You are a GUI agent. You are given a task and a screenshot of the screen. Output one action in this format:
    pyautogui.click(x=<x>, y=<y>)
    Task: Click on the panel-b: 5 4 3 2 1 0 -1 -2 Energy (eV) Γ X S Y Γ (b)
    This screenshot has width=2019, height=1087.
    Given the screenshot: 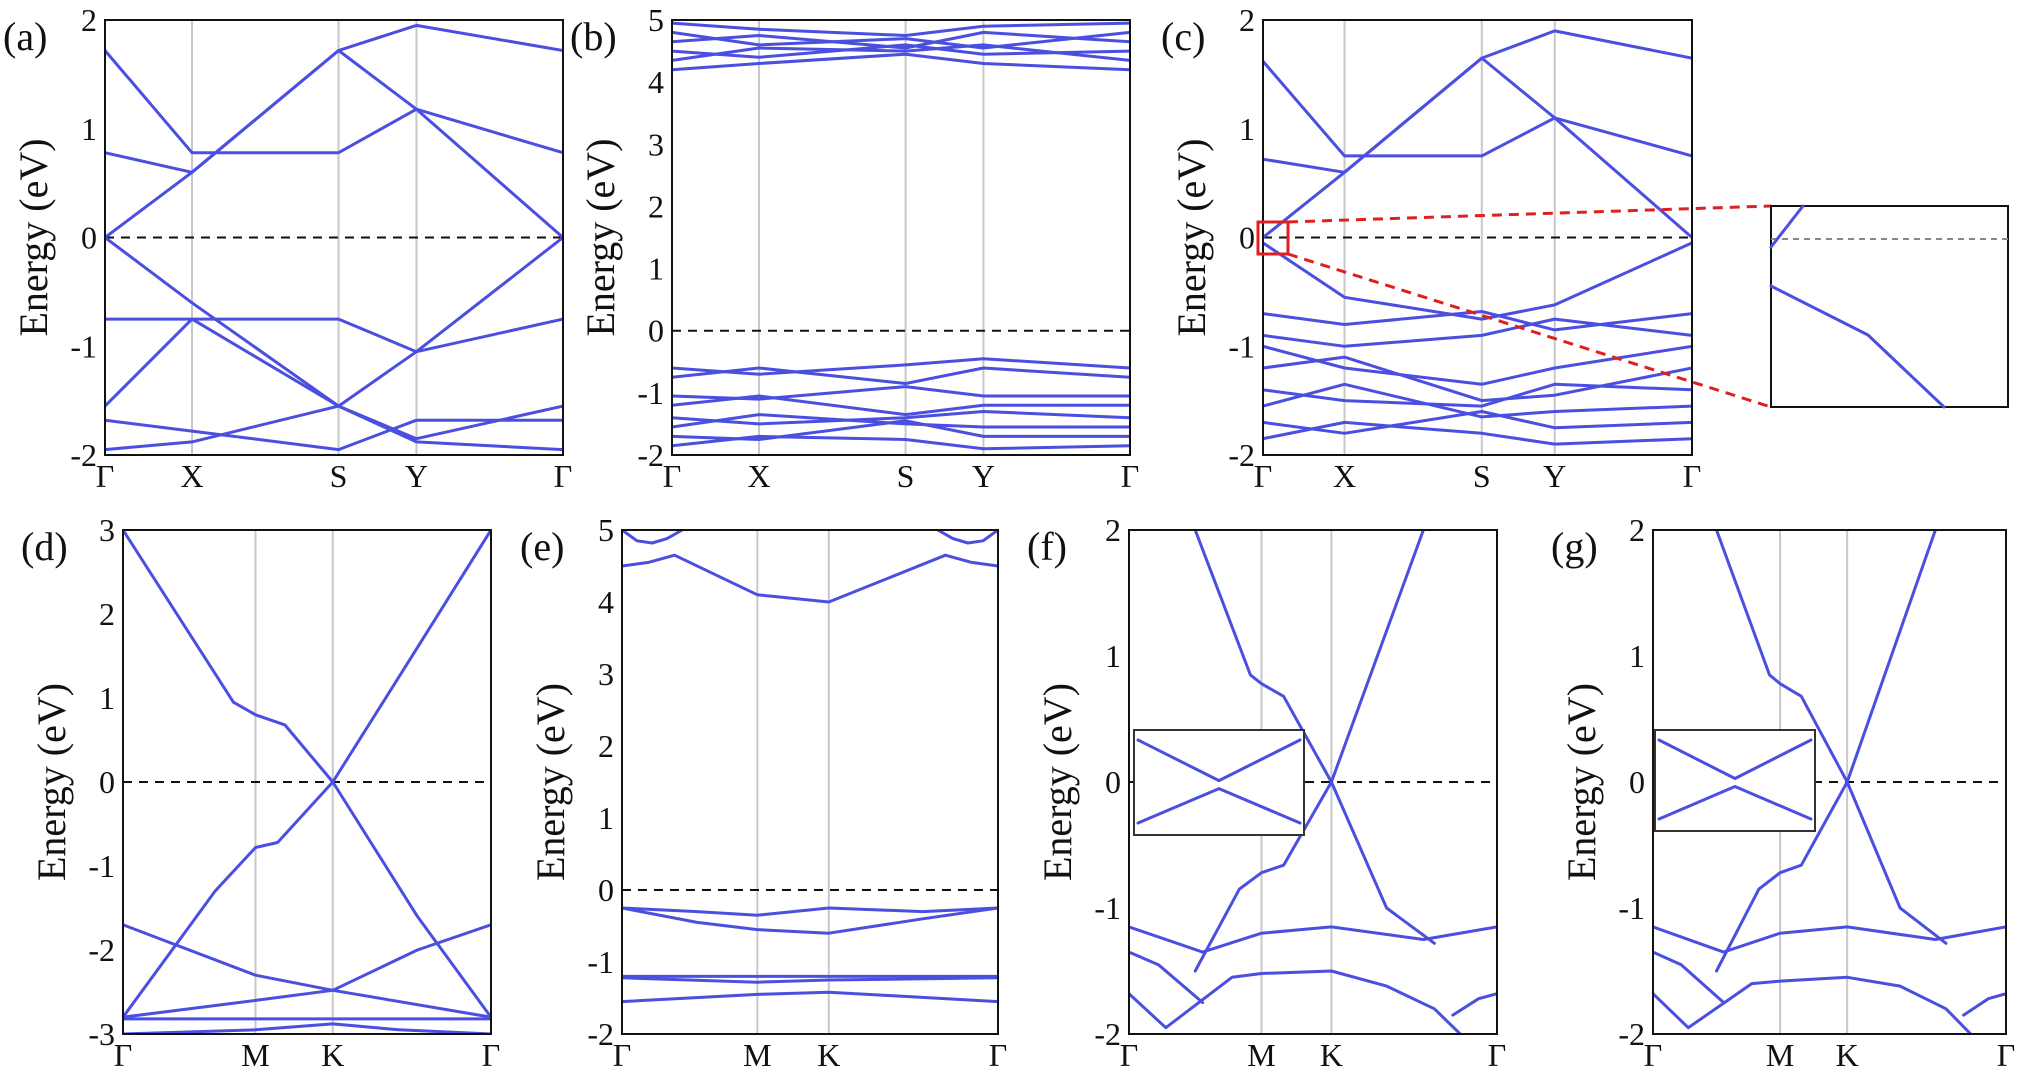 What is the action you would take?
    pyautogui.click(x=854, y=248)
    